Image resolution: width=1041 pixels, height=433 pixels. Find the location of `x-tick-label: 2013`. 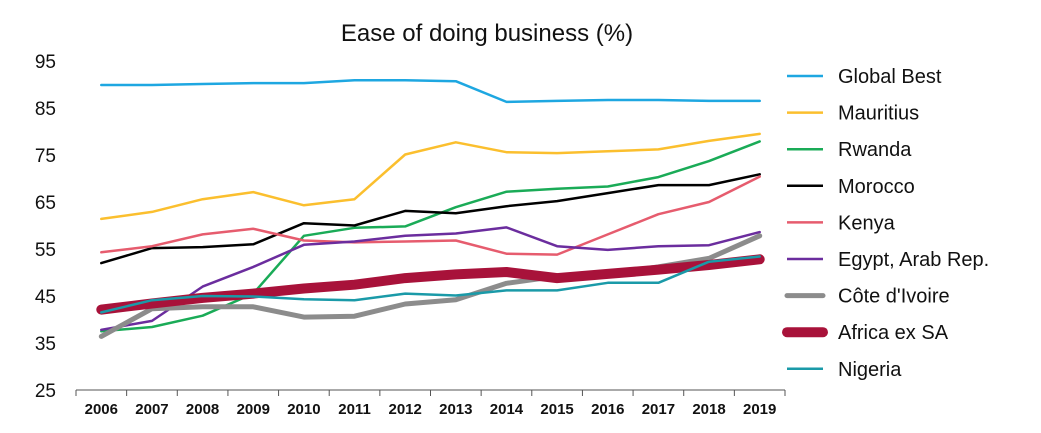

x-tick-label: 2013 is located at coordinates (455, 409).